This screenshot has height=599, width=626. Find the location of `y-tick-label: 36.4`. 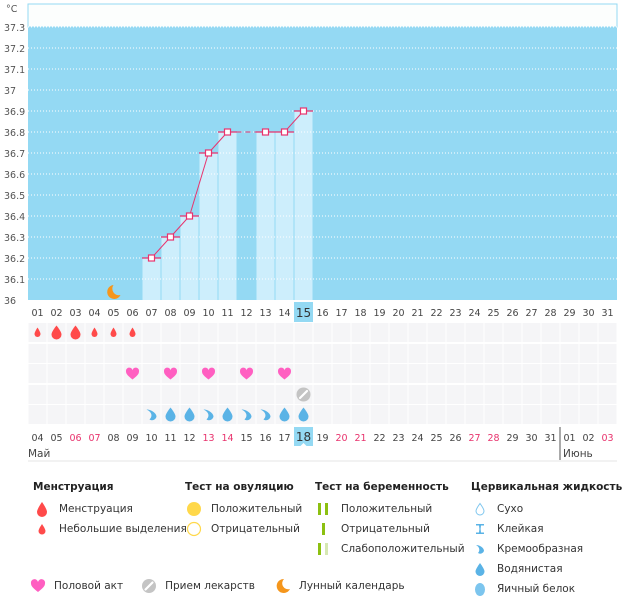

y-tick-label: 36.4 is located at coordinates (14, 217).